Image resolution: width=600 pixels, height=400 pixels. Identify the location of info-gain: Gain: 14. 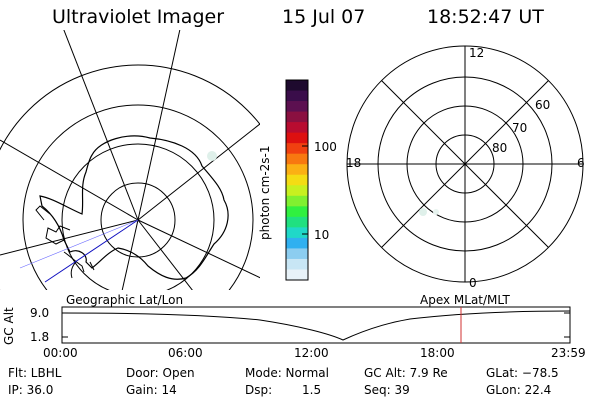
(151, 390).